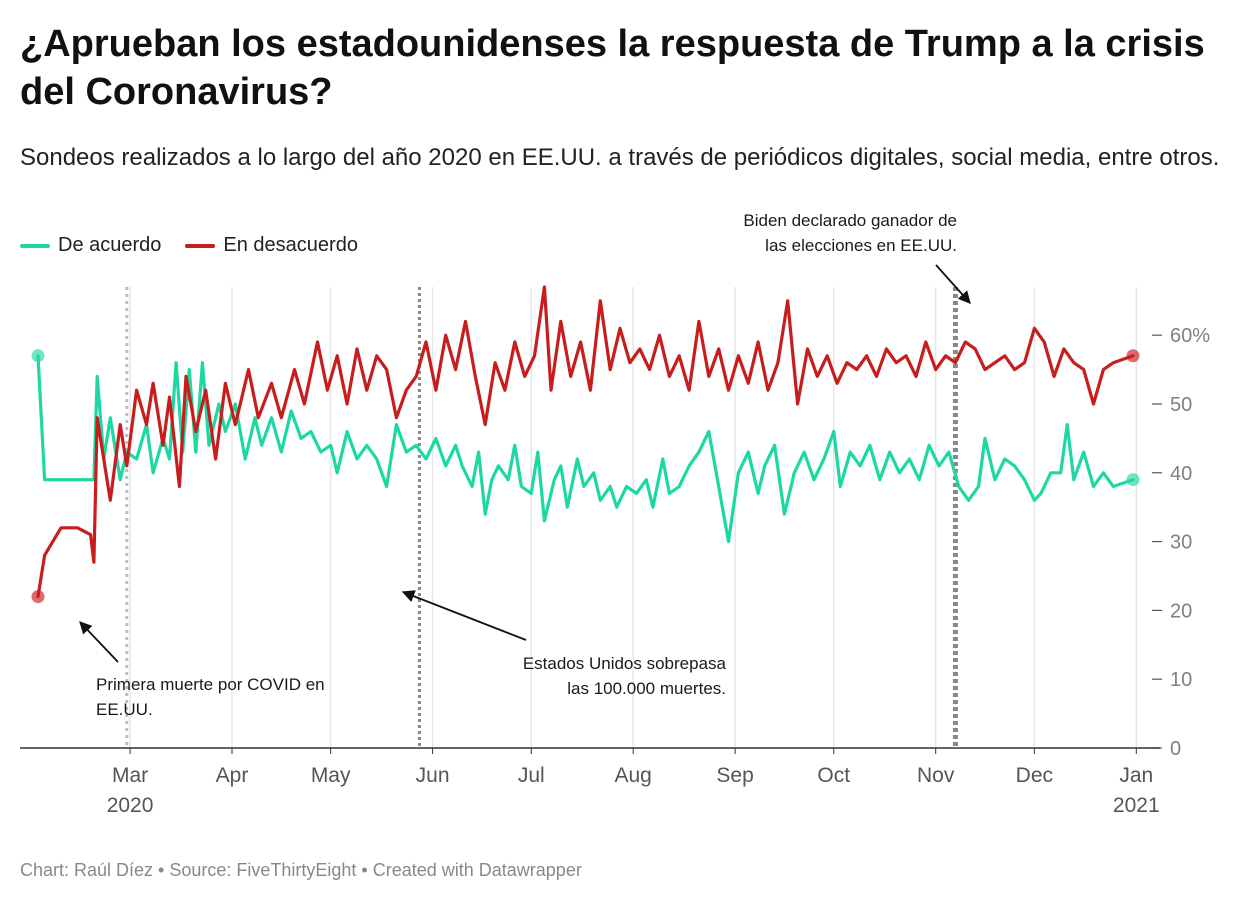  Describe the element at coordinates (1136, 775) in the screenshot. I see `x-tick-label: Jan` at that location.